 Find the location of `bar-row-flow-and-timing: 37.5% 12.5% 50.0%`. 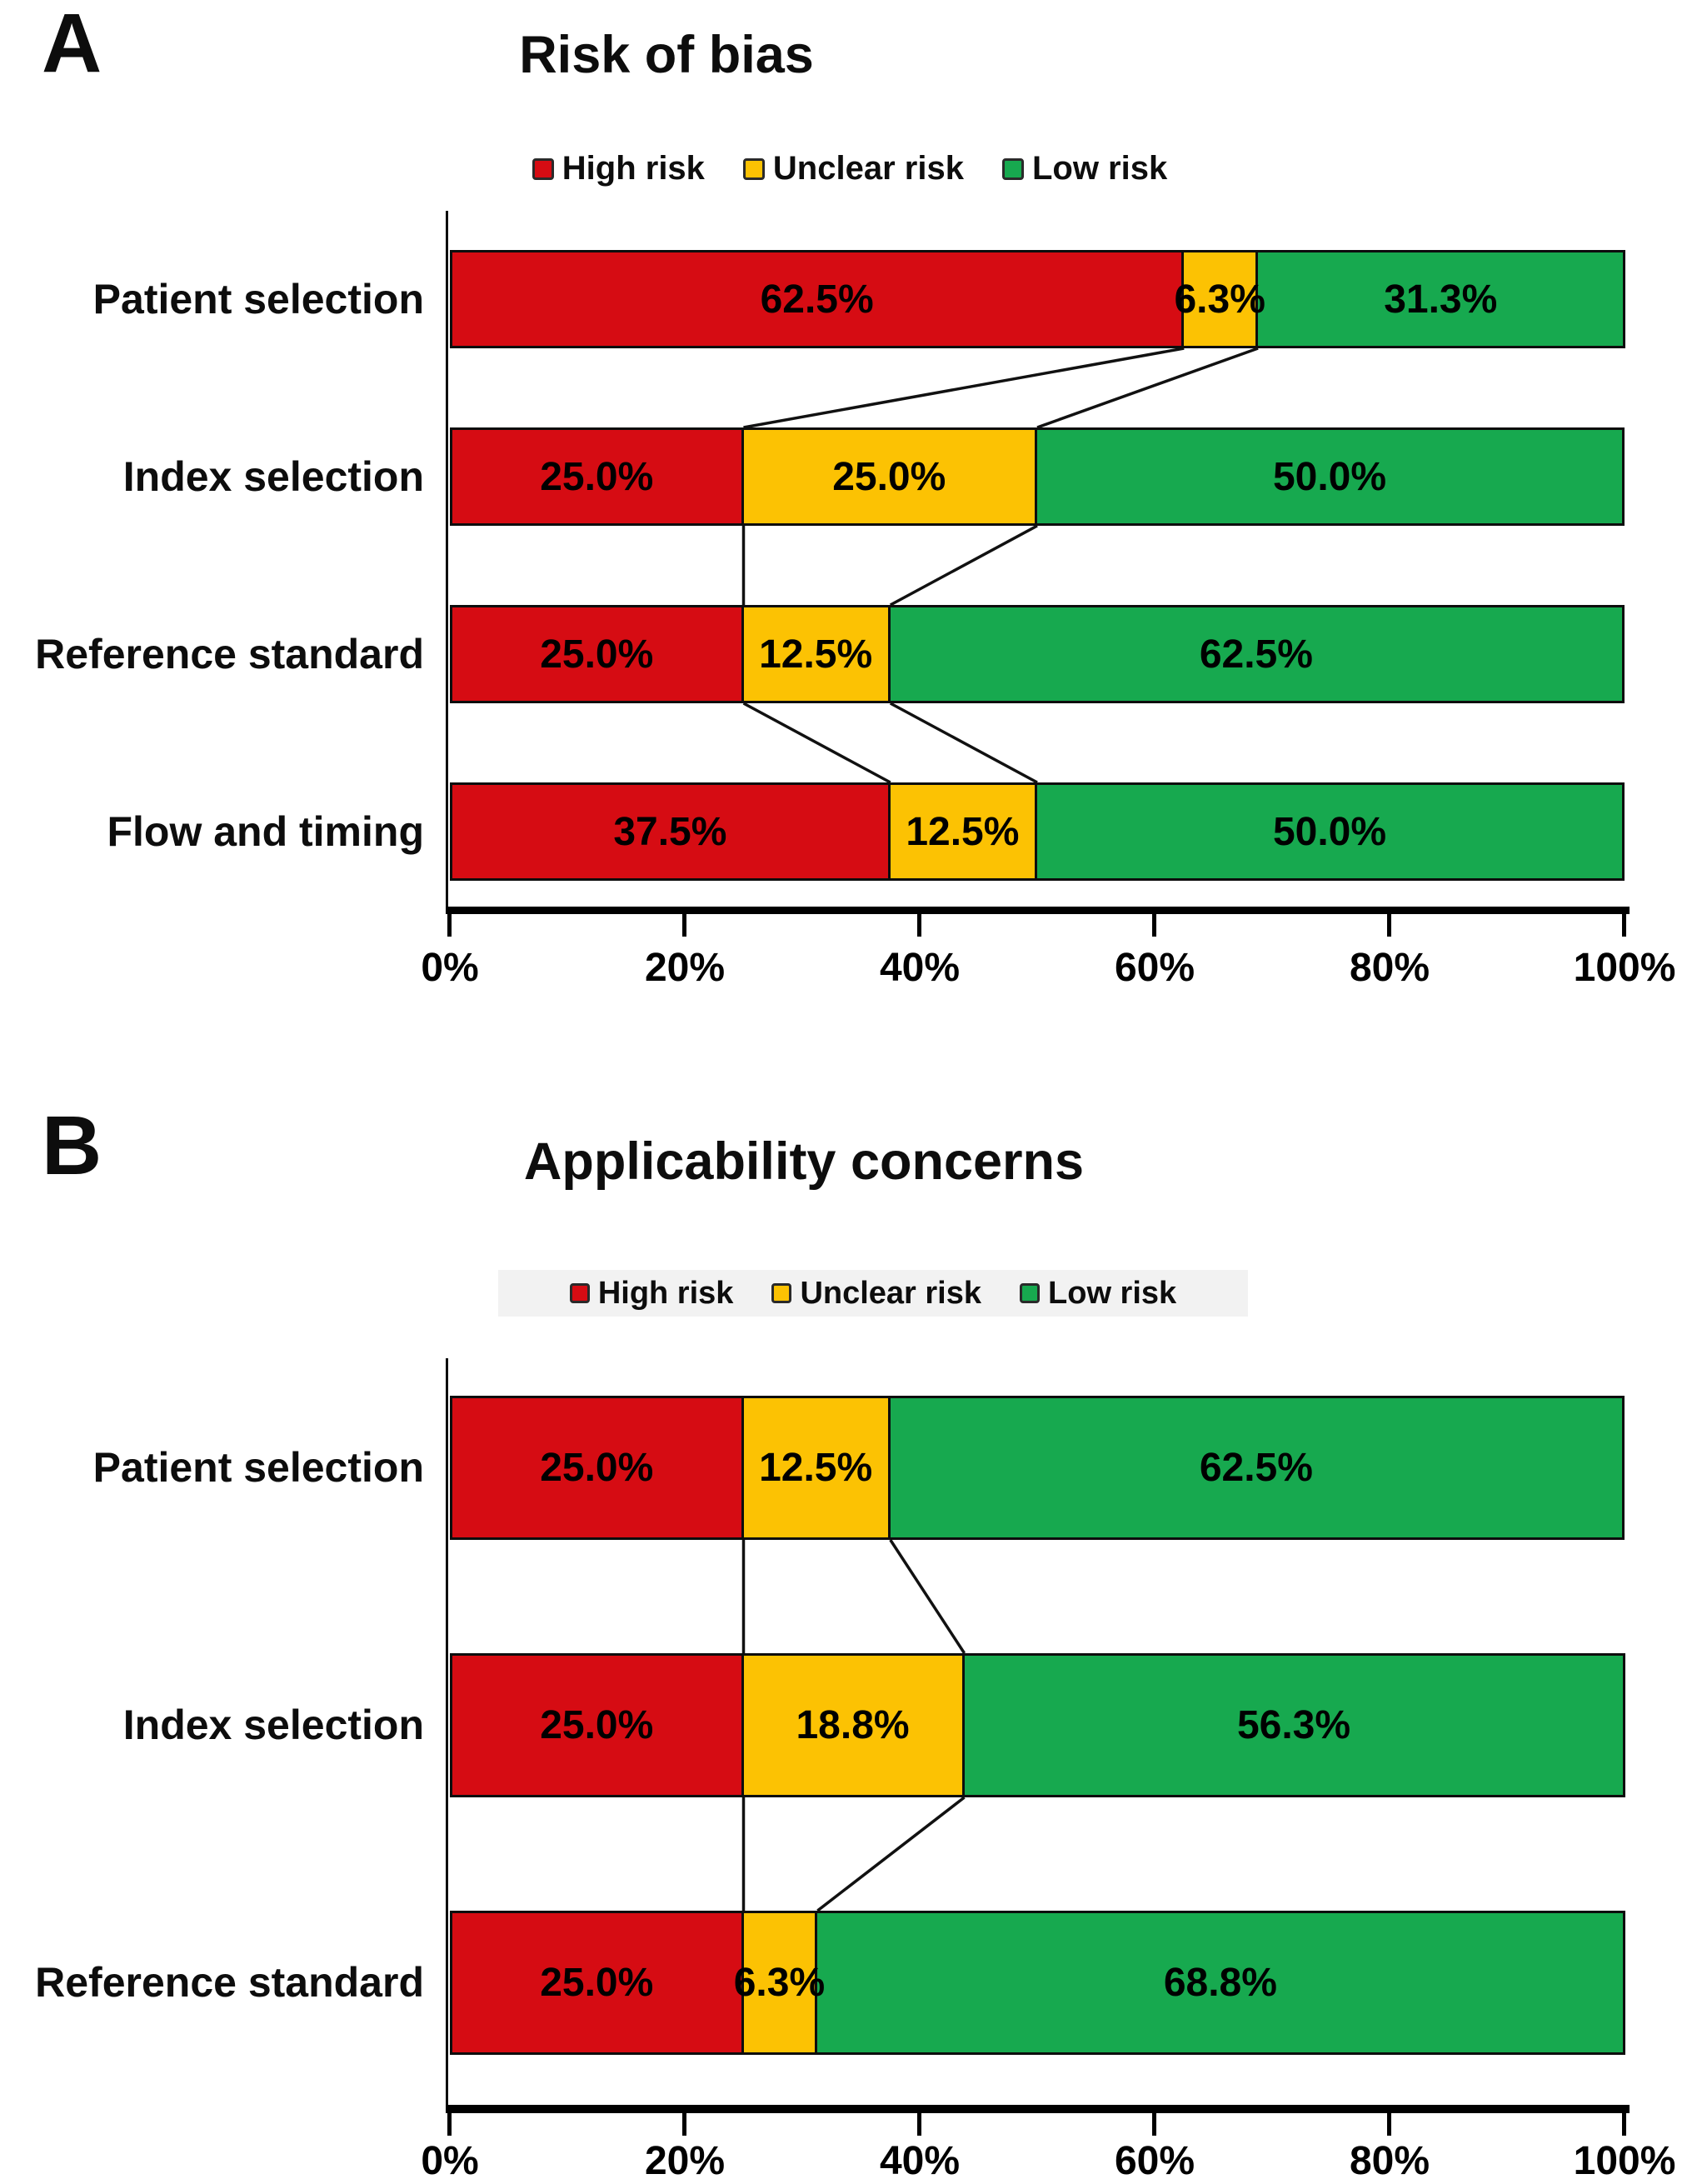

bar-row-flow-and-timing: 37.5% 12.5% 50.0% is located at coordinates (1037, 831).